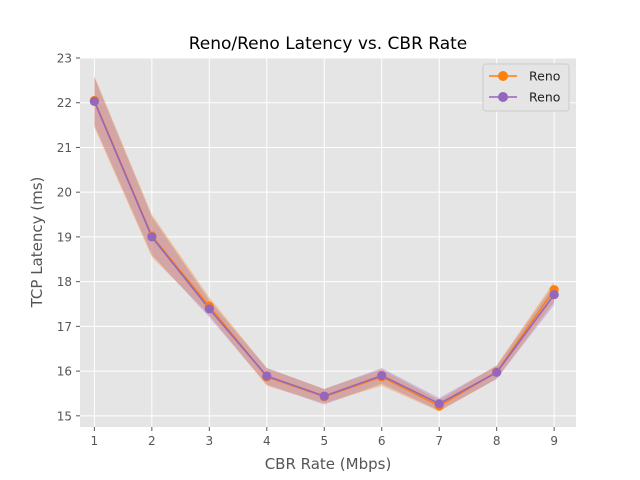 The width and height of the screenshot is (640, 480). I want to click on x-axis-ticks: 1 2 3 4 5 6 7 8 9, so click(324, 437).